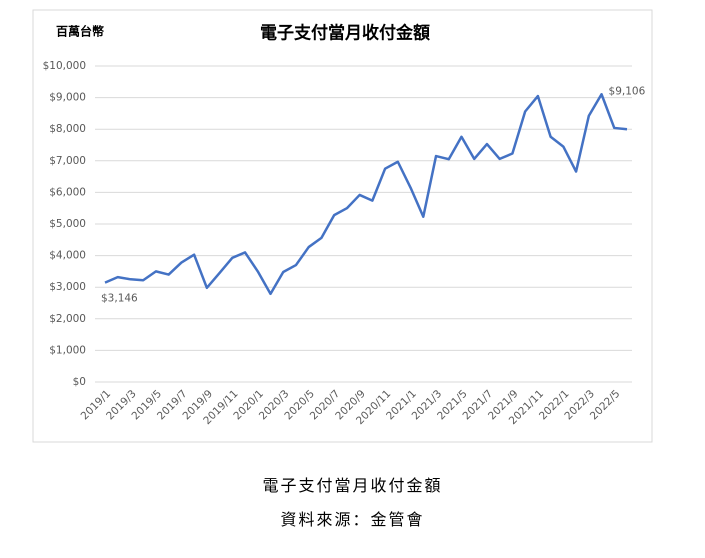  I want to click on chart-title: 電子支付當月收付金額, so click(345, 33).